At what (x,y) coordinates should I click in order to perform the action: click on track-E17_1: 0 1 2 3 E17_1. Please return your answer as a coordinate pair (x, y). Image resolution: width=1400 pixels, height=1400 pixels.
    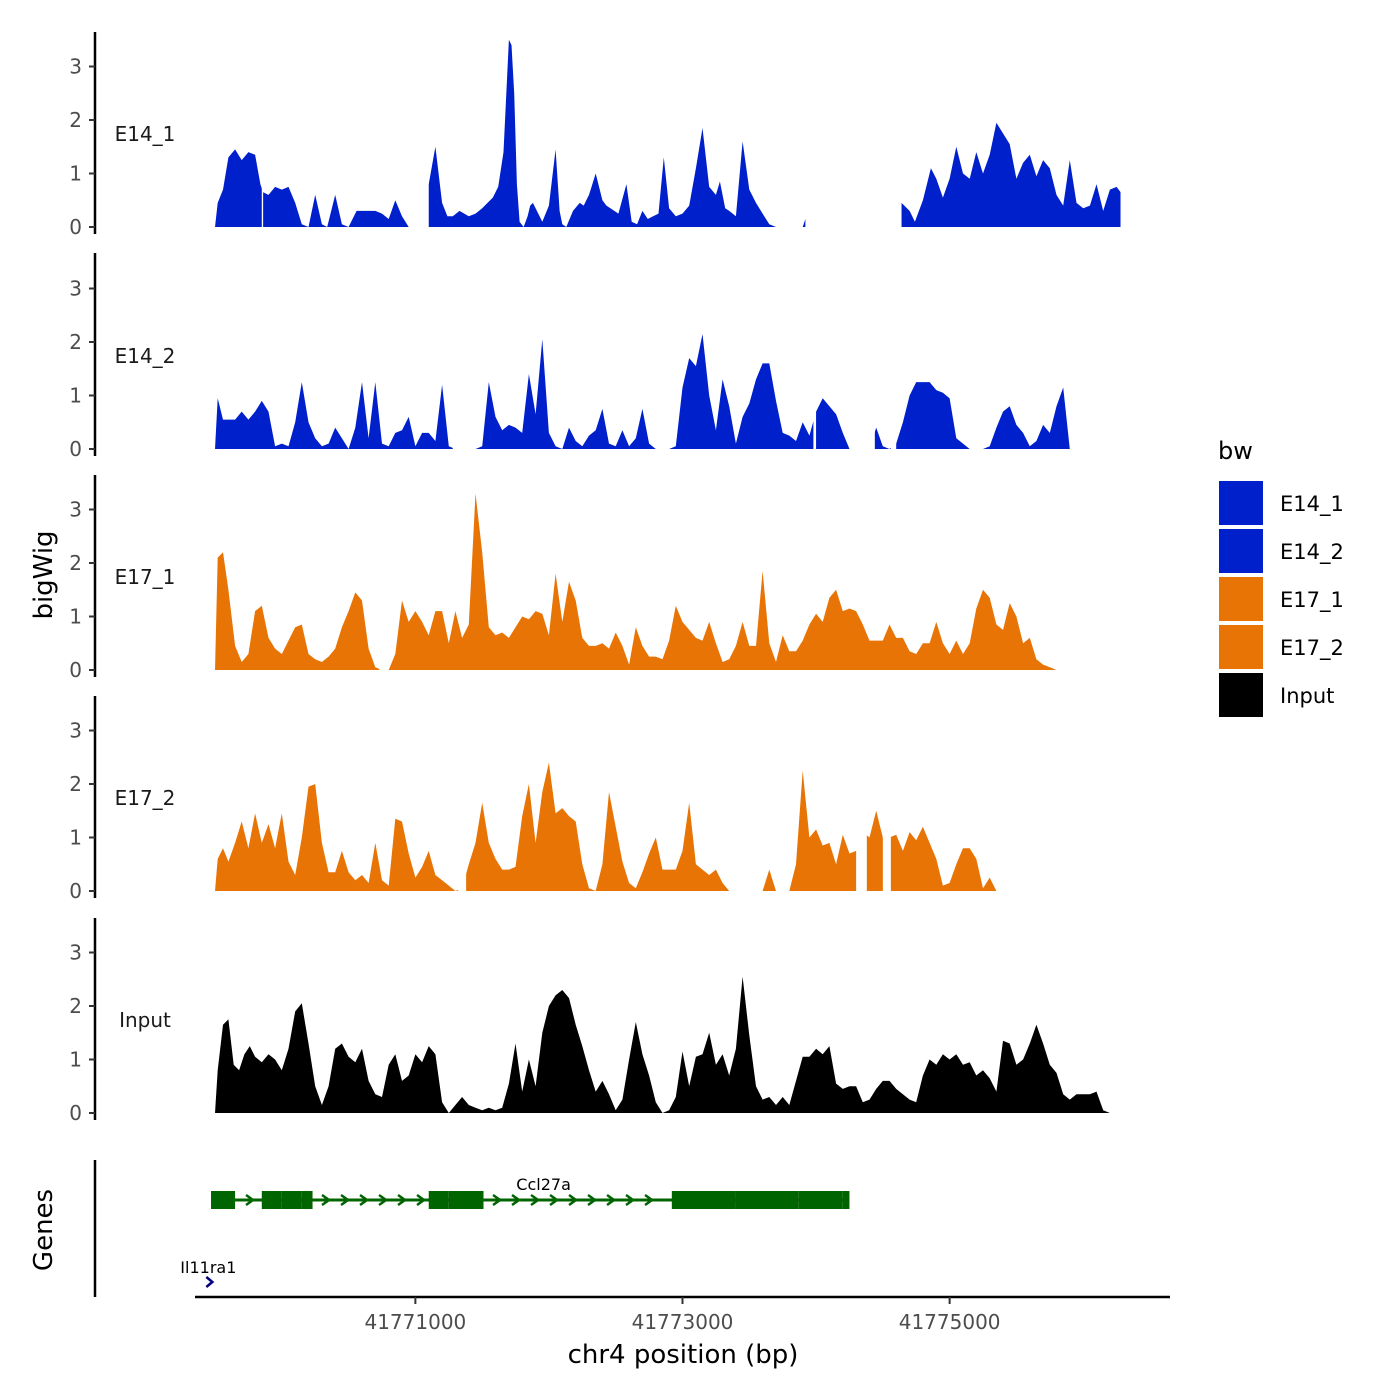
    Looking at the image, I should click on (623, 576).